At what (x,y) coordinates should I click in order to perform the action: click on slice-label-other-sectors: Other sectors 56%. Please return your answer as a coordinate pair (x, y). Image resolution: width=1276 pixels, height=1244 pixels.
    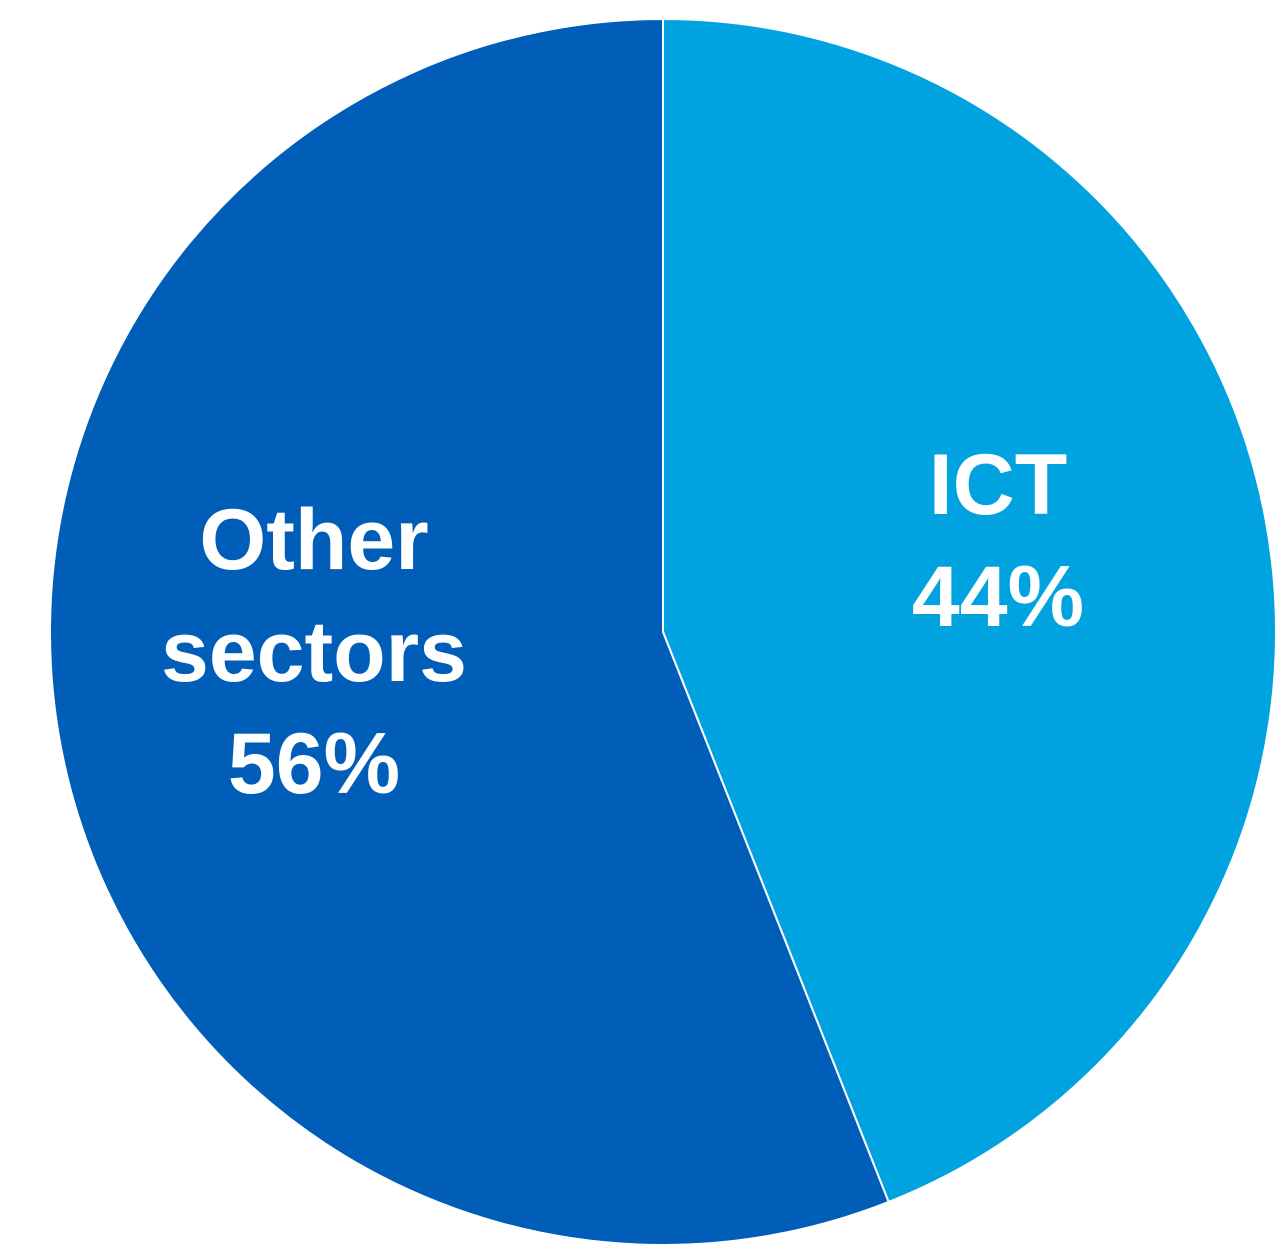
    Looking at the image, I should click on (314, 652).